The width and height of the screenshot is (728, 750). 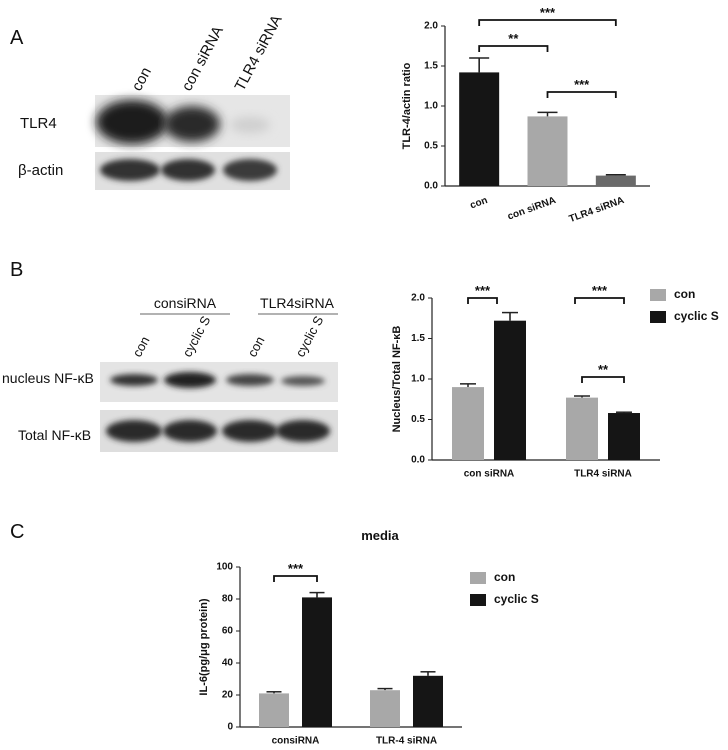 What do you see at coordinates (17, 532) in the screenshot?
I see `panel-label: C` at bounding box center [17, 532].